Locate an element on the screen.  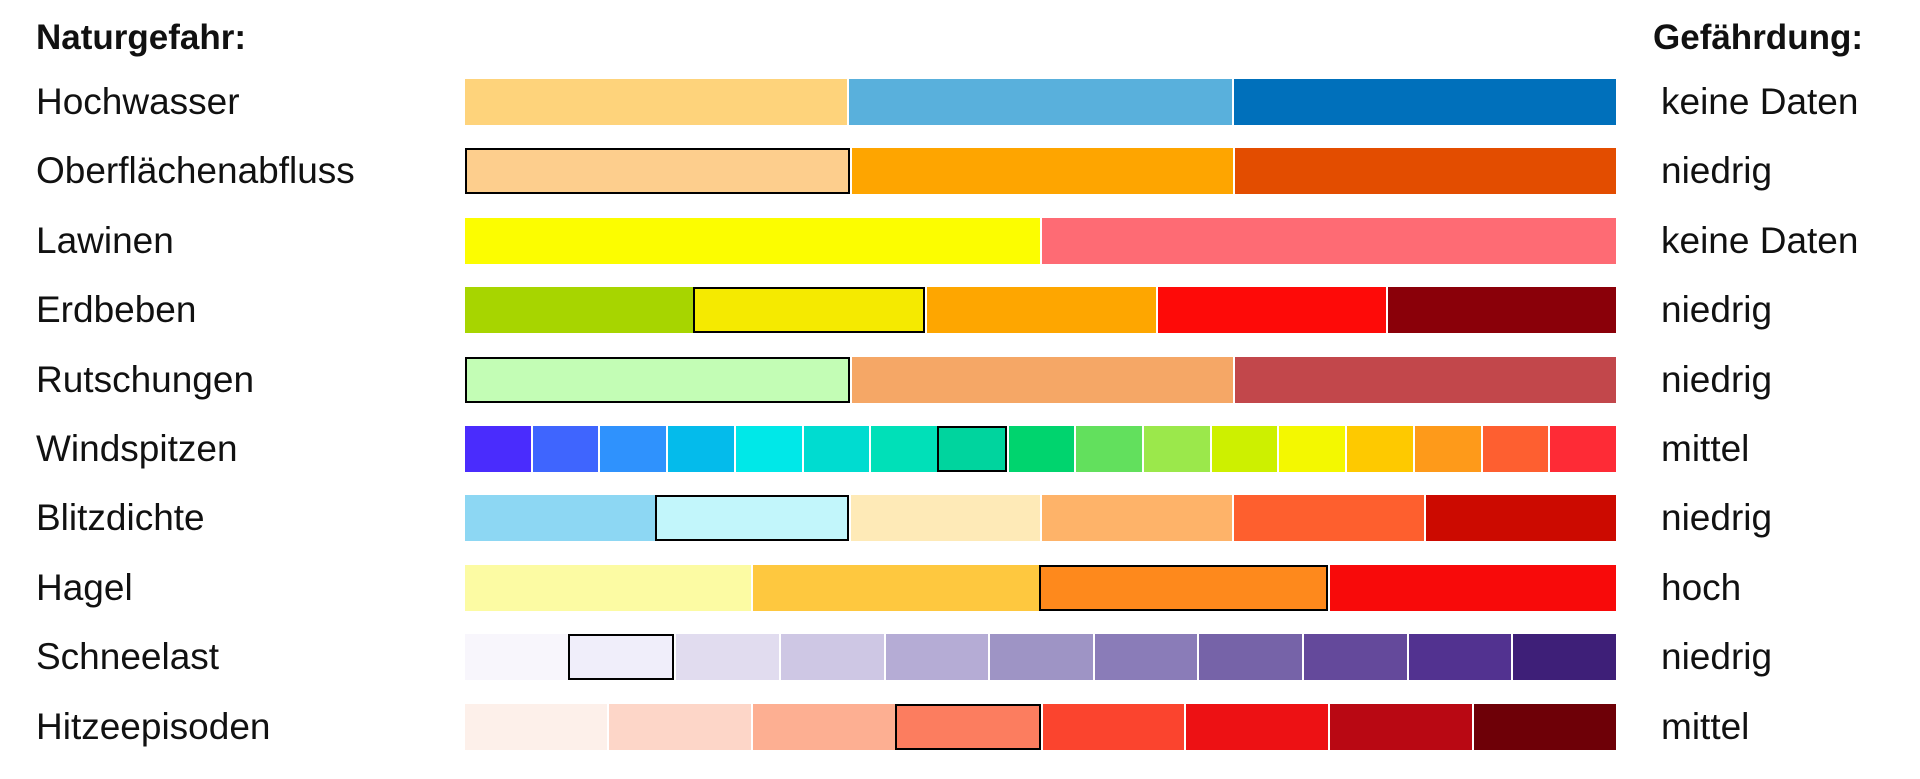
hazard-name: Hagel is located at coordinates (84, 587).